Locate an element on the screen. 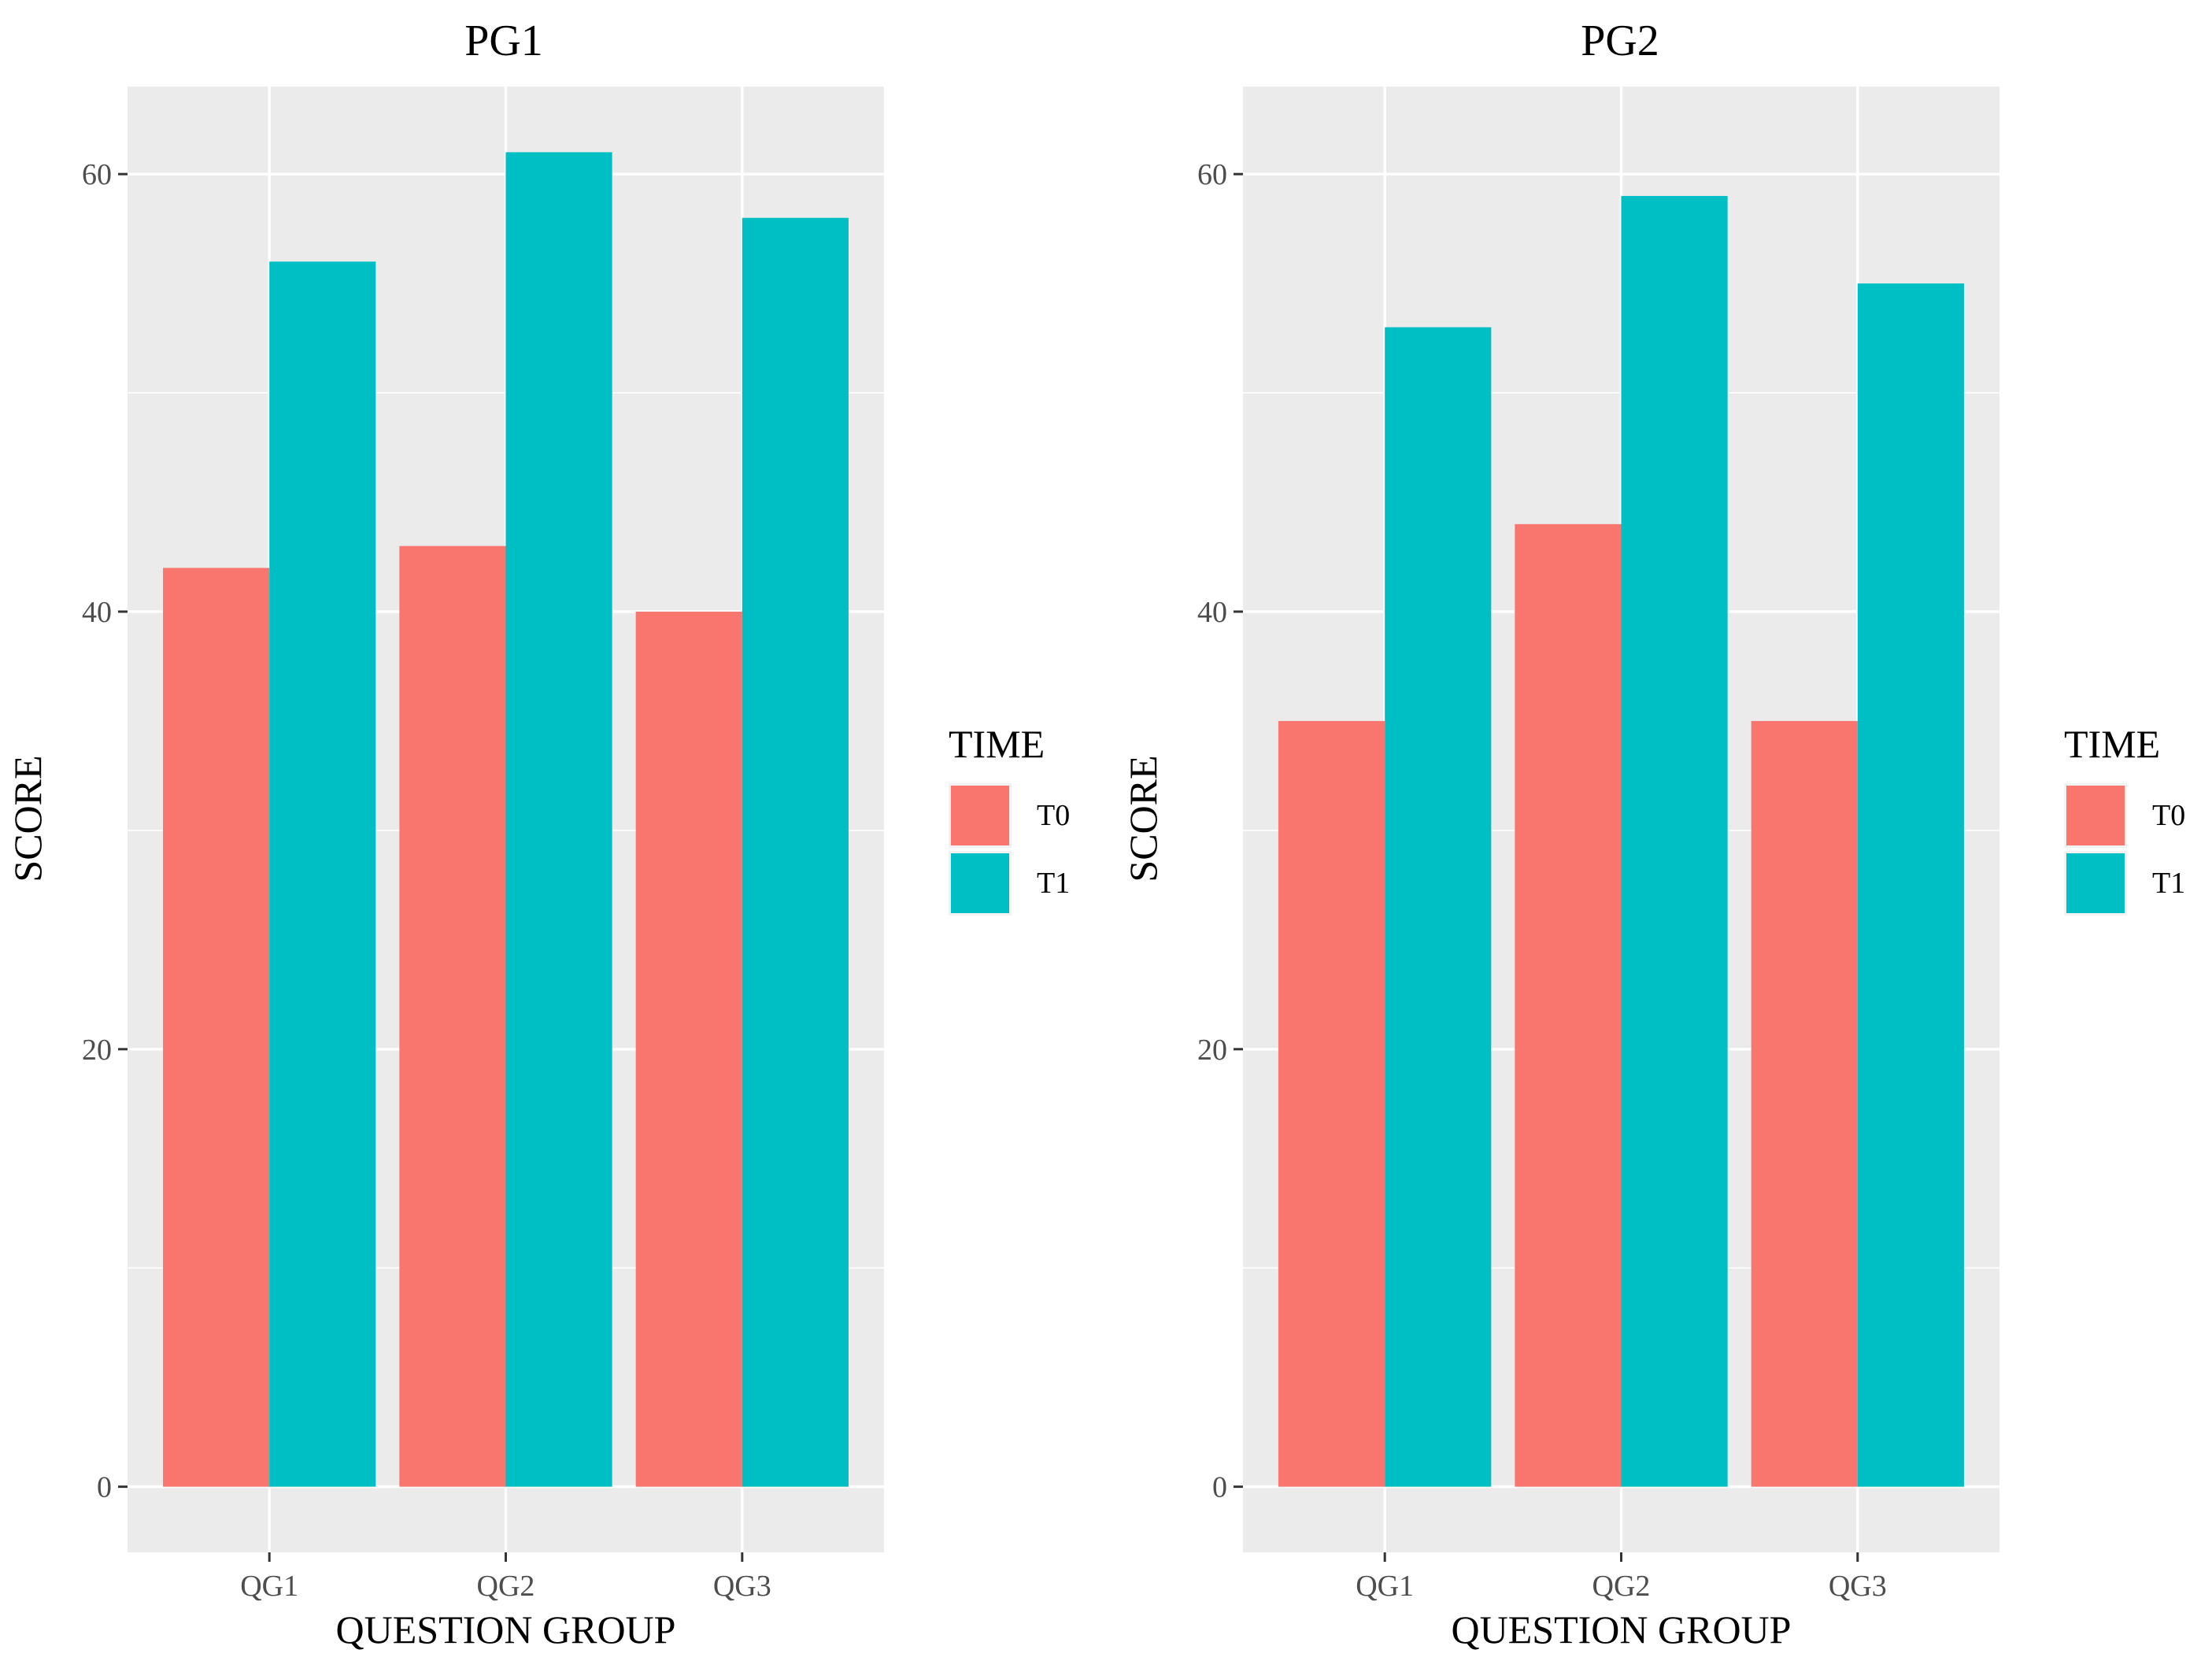 This screenshot has width=2212, height=1672. chart-title: PG2 is located at coordinates (1620, 41).